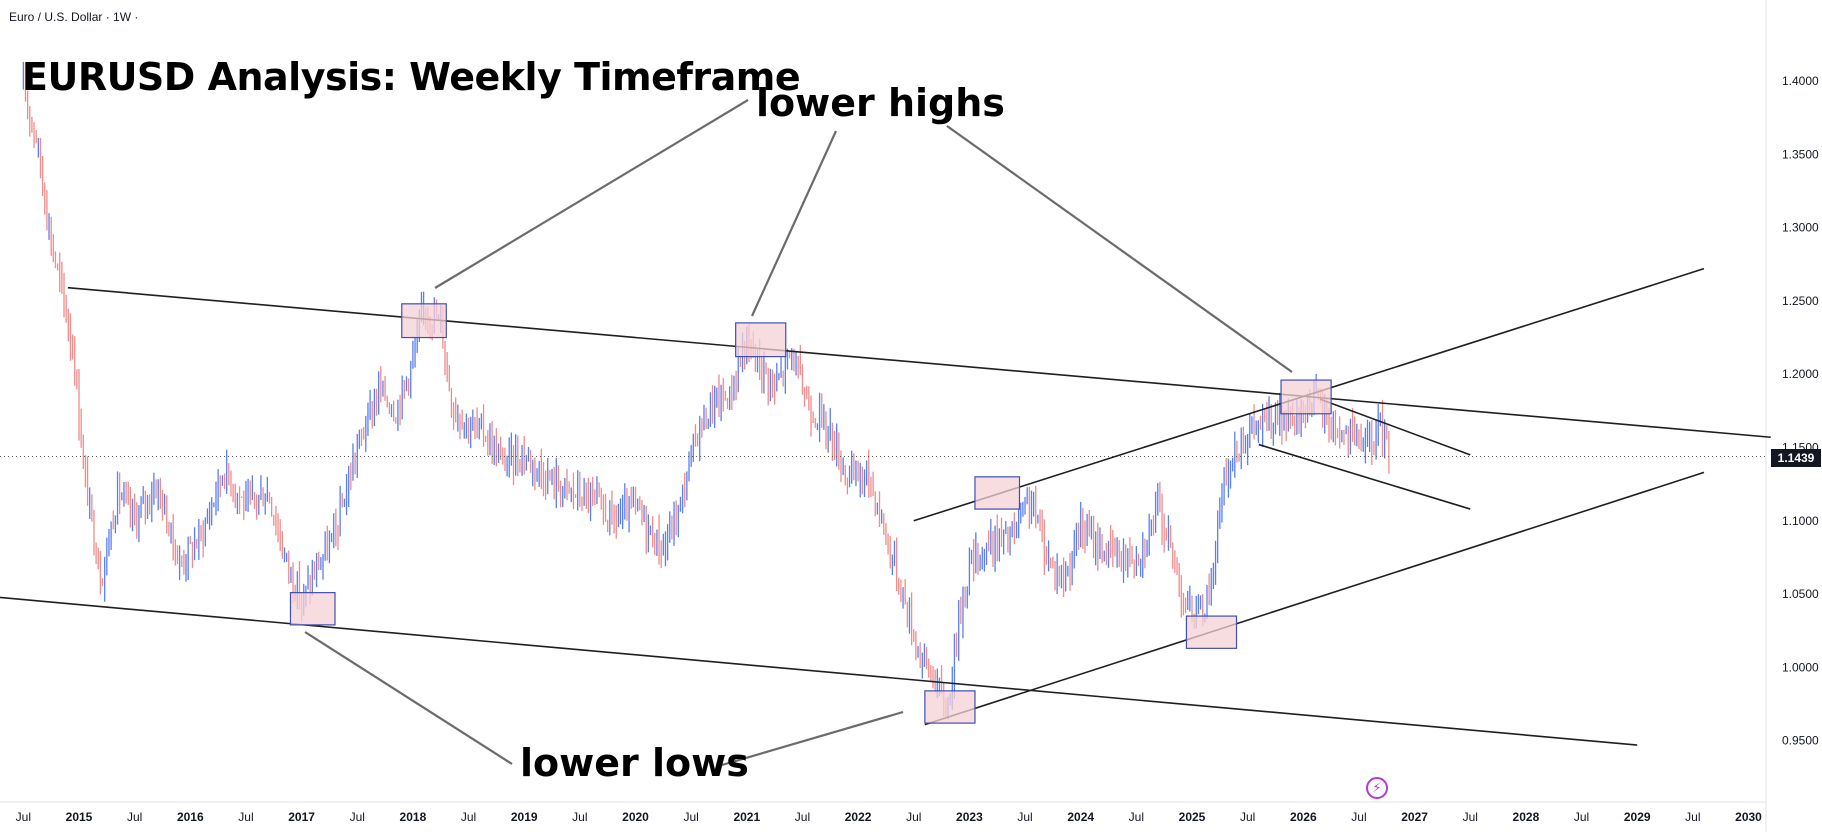 The height and width of the screenshot is (832, 1822). I want to click on price-tick-label: 0.9500, so click(1800, 741).